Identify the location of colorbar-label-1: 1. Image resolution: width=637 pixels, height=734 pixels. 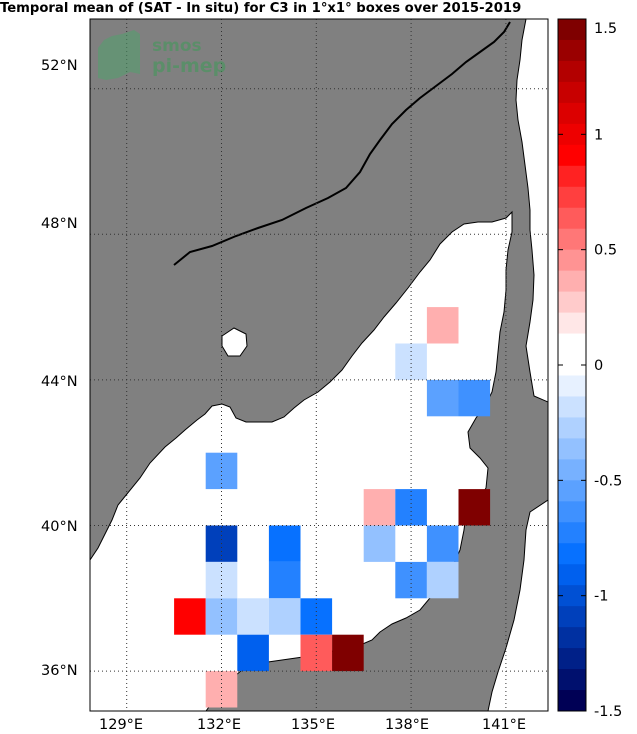
(598, 135).